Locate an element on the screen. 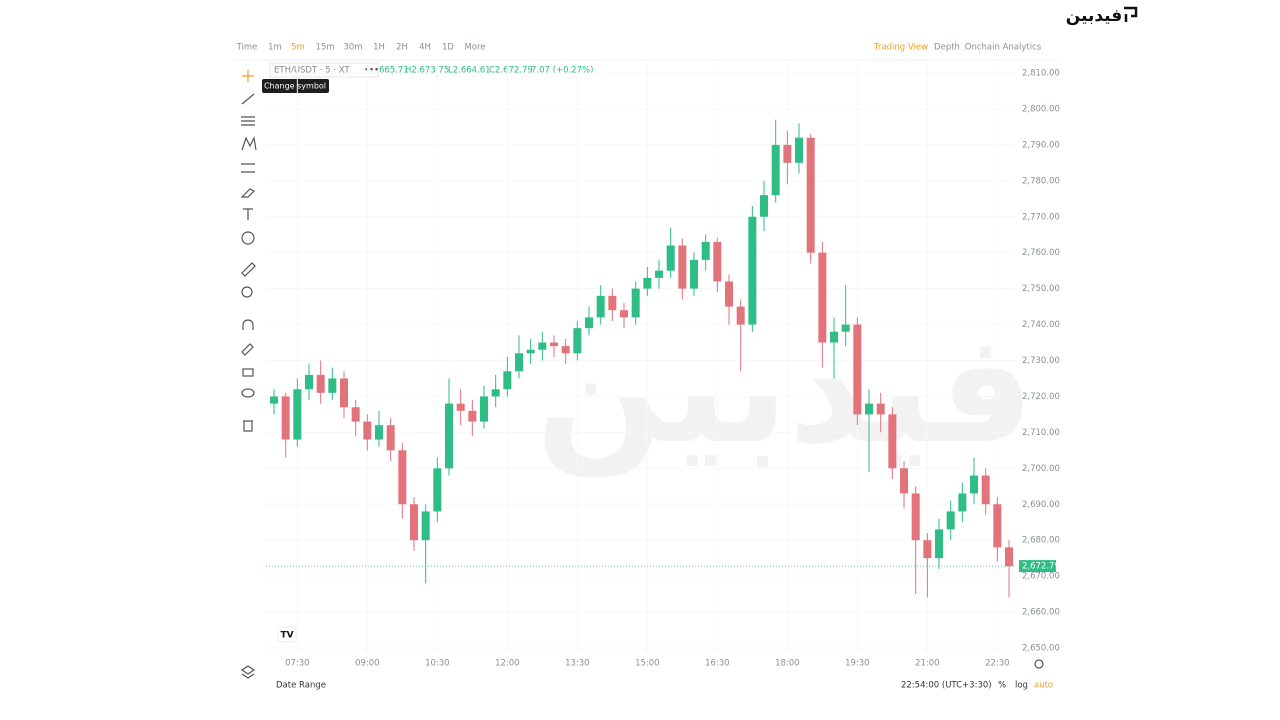 This screenshot has height=720, width=1280. interval-button: 2H is located at coordinates (402, 48).